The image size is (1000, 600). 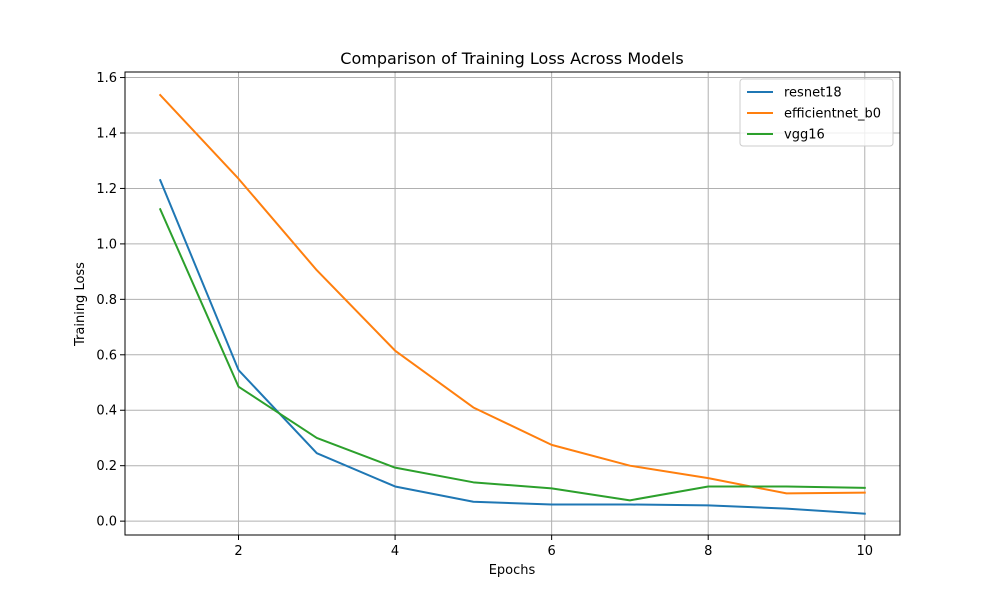 I want to click on y-tick-label: 0.2, so click(x=106, y=466).